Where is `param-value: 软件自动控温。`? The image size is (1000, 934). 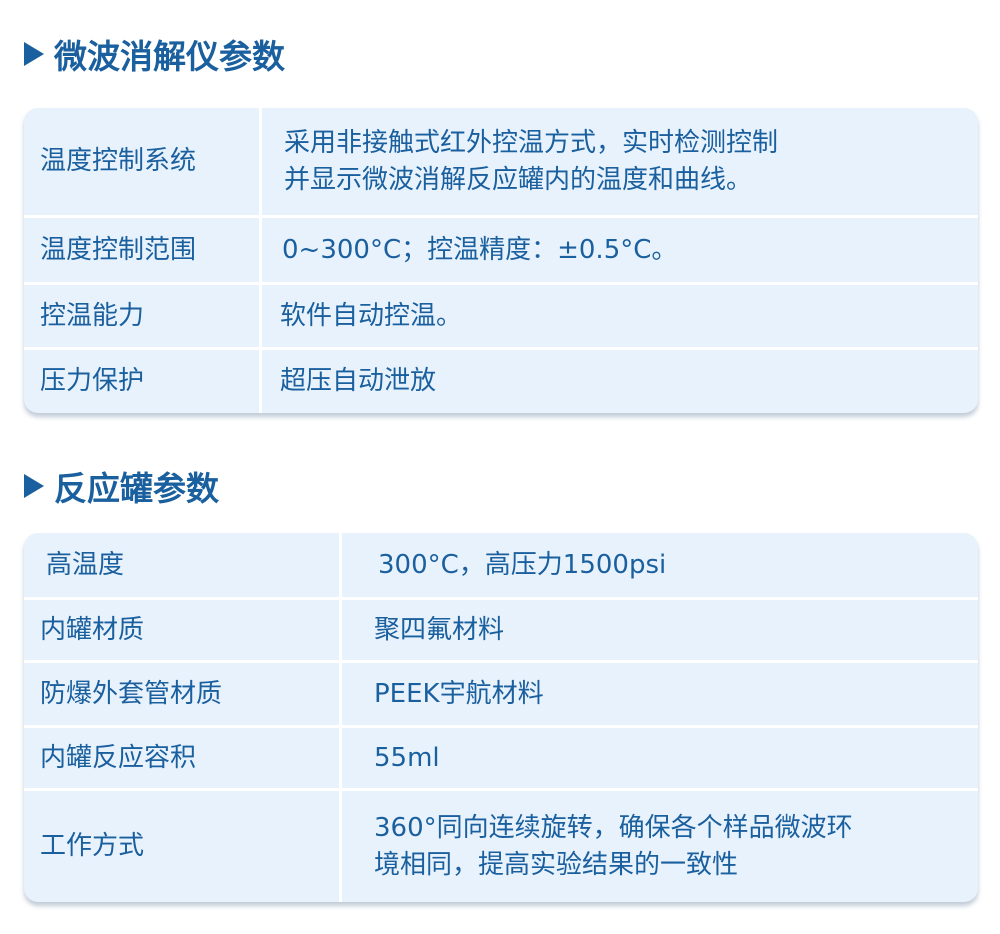 param-value: 软件自动控温。 is located at coordinates (371, 315).